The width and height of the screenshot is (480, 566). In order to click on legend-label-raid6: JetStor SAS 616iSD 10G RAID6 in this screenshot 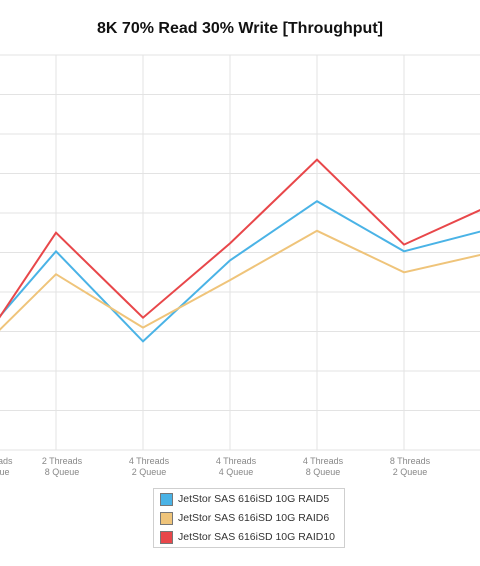, I will do `click(254, 518)`.